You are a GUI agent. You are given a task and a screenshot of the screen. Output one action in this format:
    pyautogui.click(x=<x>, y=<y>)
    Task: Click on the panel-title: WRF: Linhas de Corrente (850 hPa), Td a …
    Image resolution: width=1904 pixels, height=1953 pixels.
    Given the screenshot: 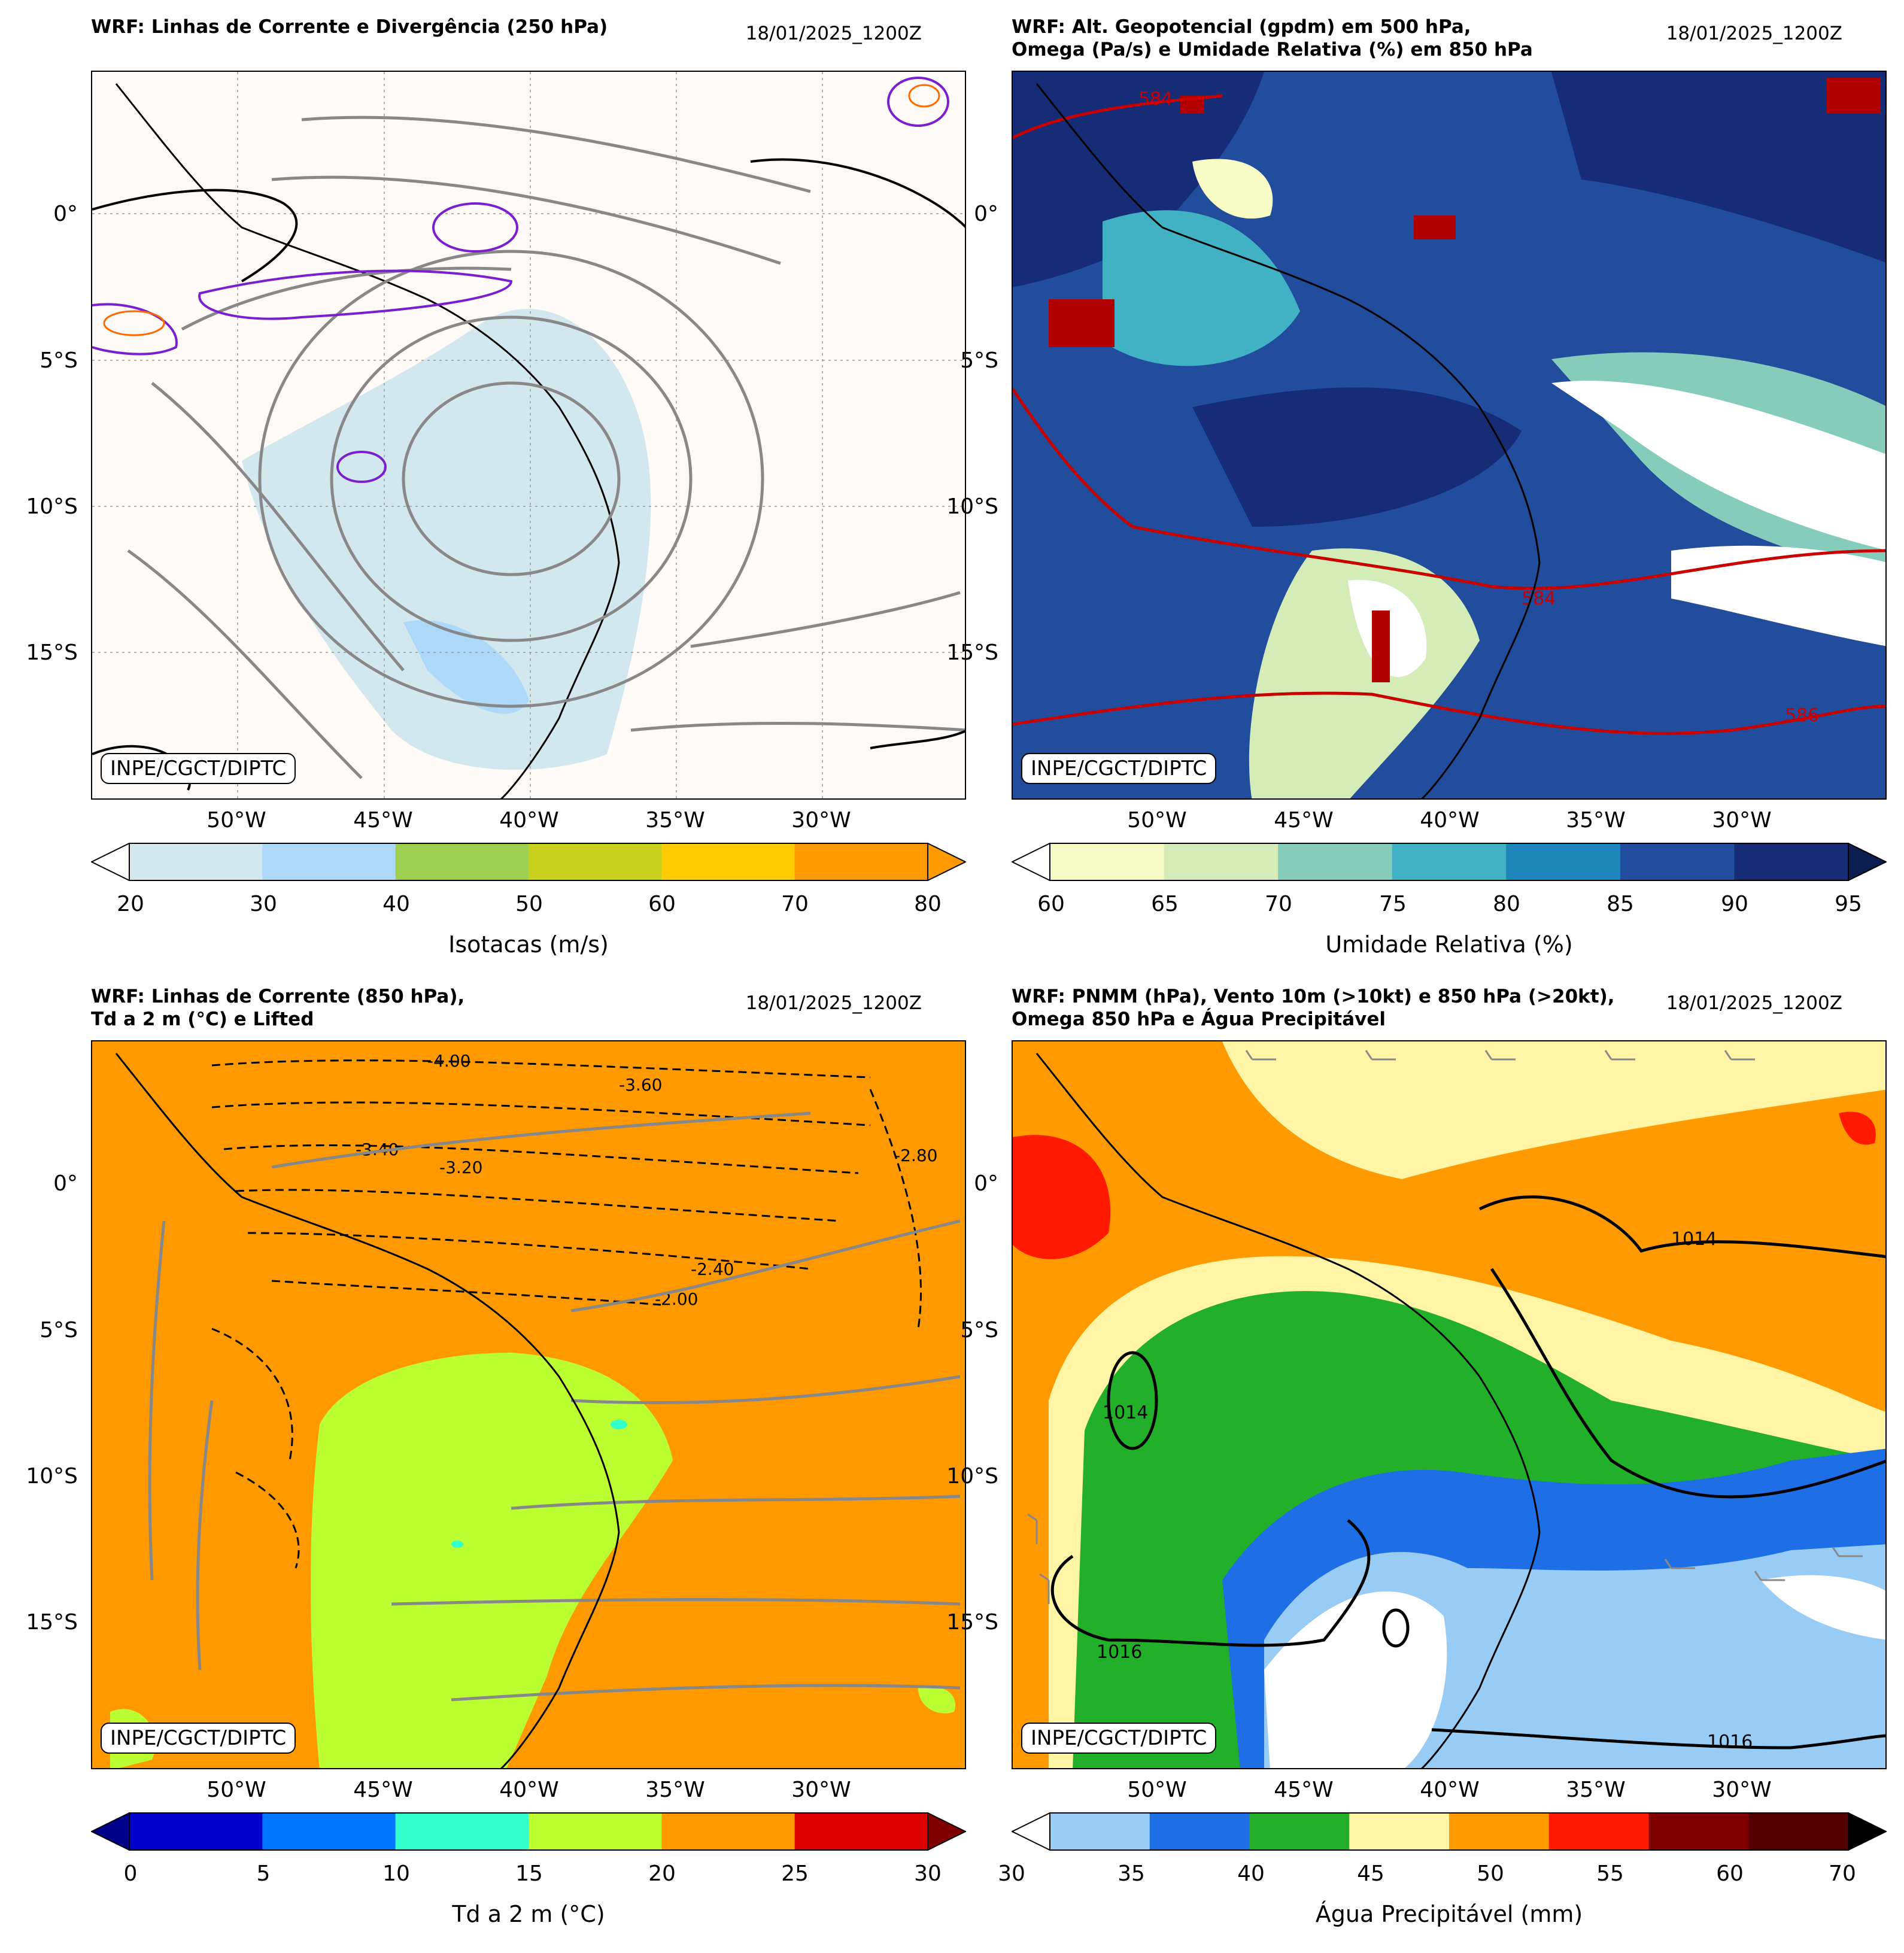 What is the action you would take?
    pyautogui.click(x=278, y=1008)
    